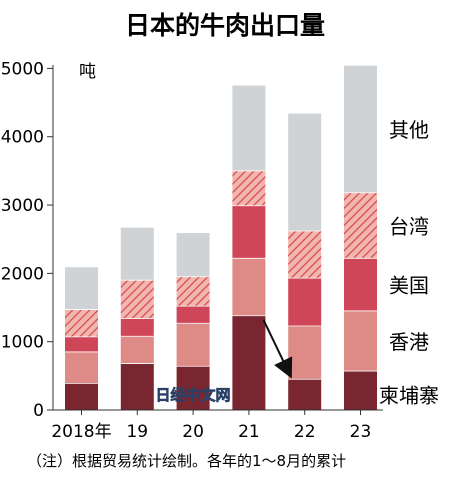 Image resolution: width=450 pixels, height=481 pixels. Describe the element at coordinates (81, 432) in the screenshot. I see `x-tick-label: 2018年` at that location.